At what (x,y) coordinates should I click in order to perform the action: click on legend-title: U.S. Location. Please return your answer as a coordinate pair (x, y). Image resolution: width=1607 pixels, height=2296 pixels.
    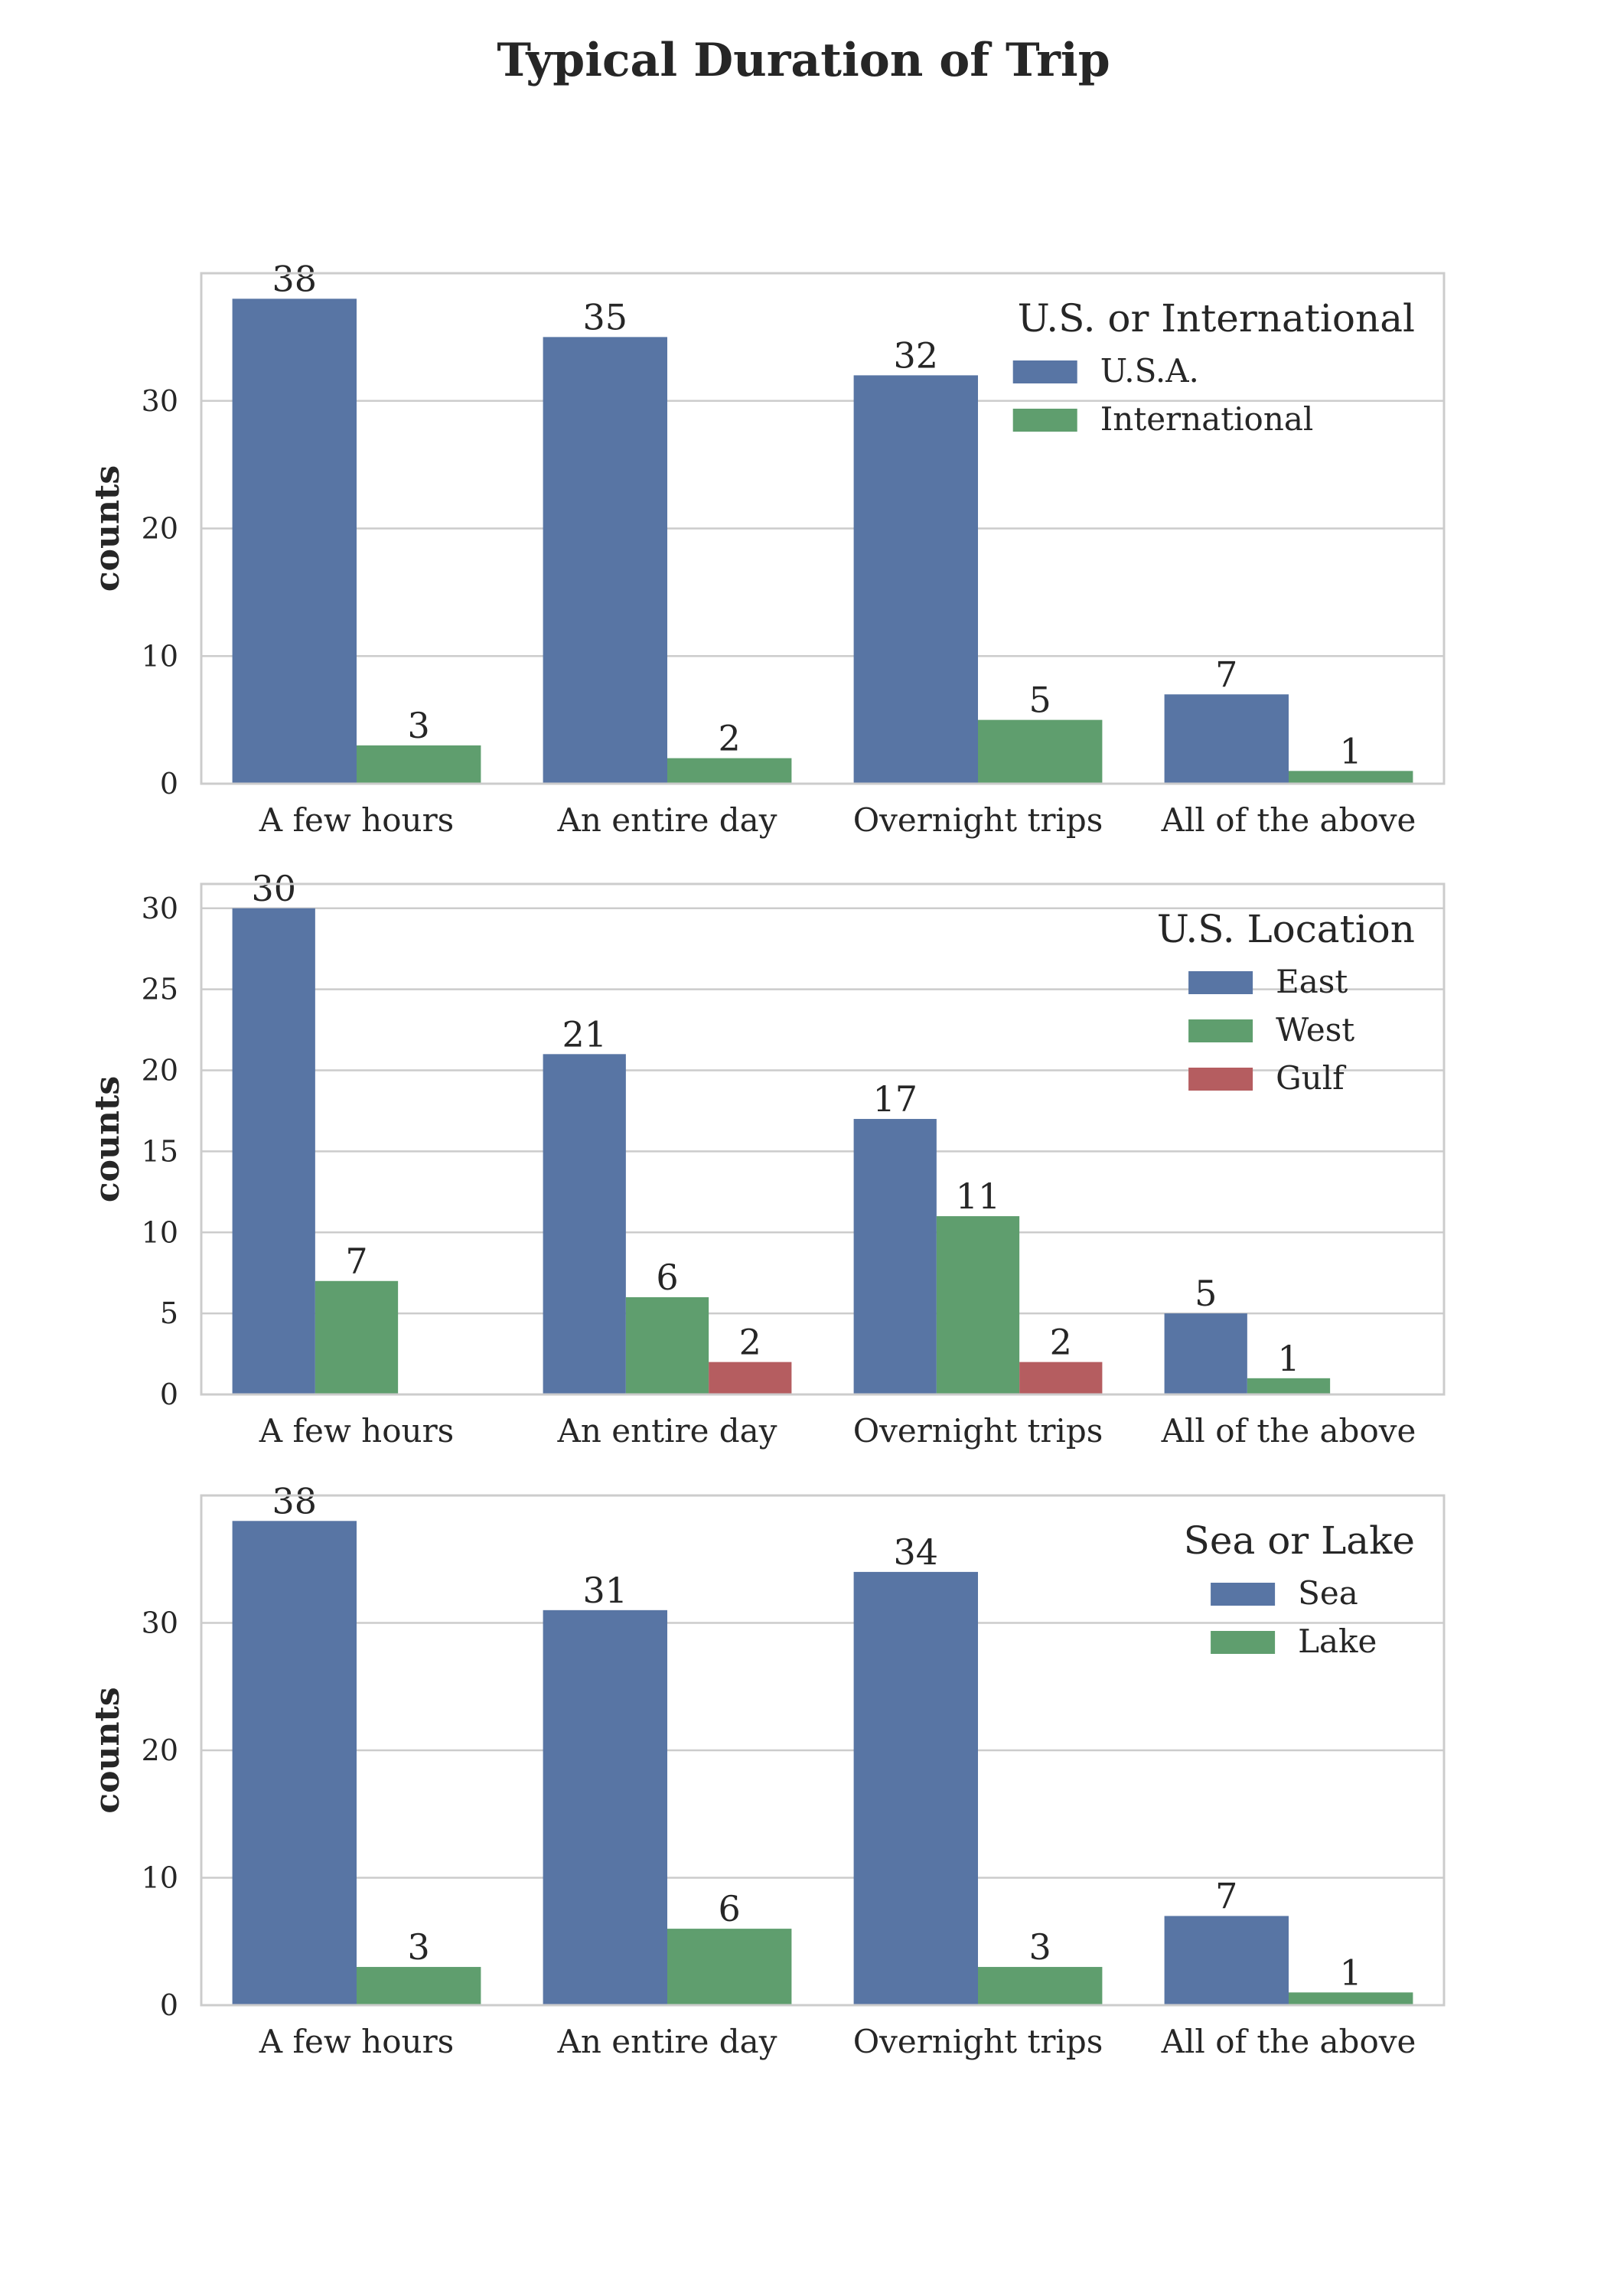
    Looking at the image, I should click on (1286, 929).